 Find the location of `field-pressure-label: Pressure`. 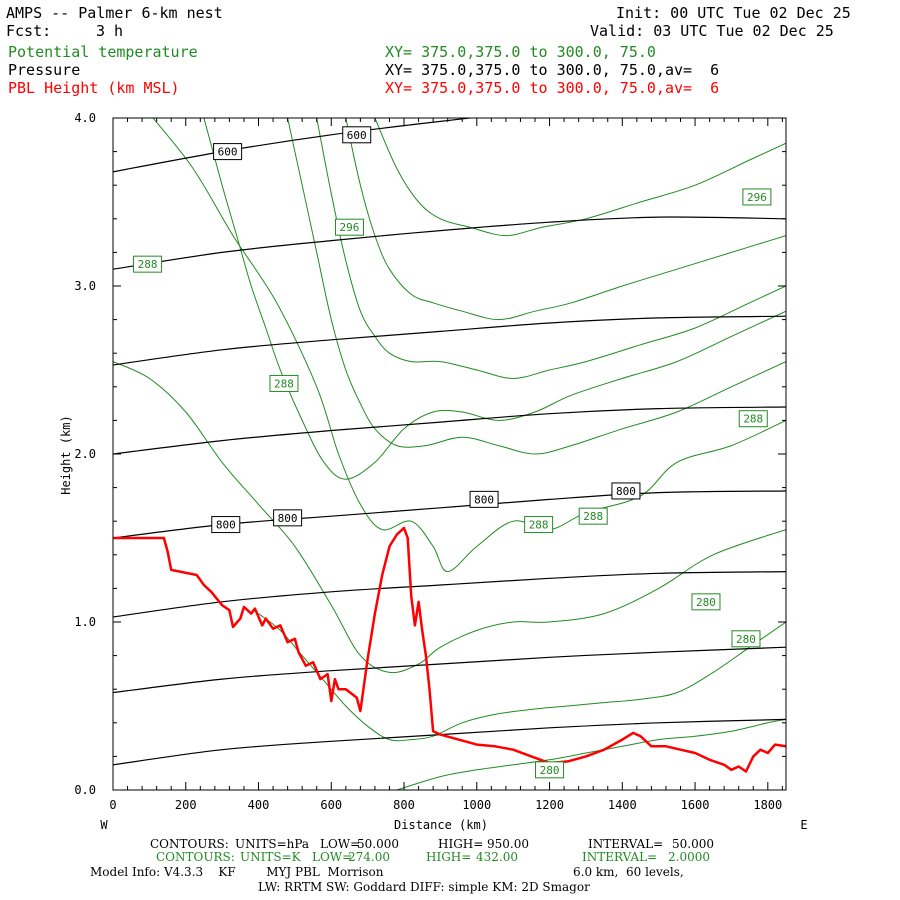

field-pressure-label: Pressure is located at coordinates (44, 70).